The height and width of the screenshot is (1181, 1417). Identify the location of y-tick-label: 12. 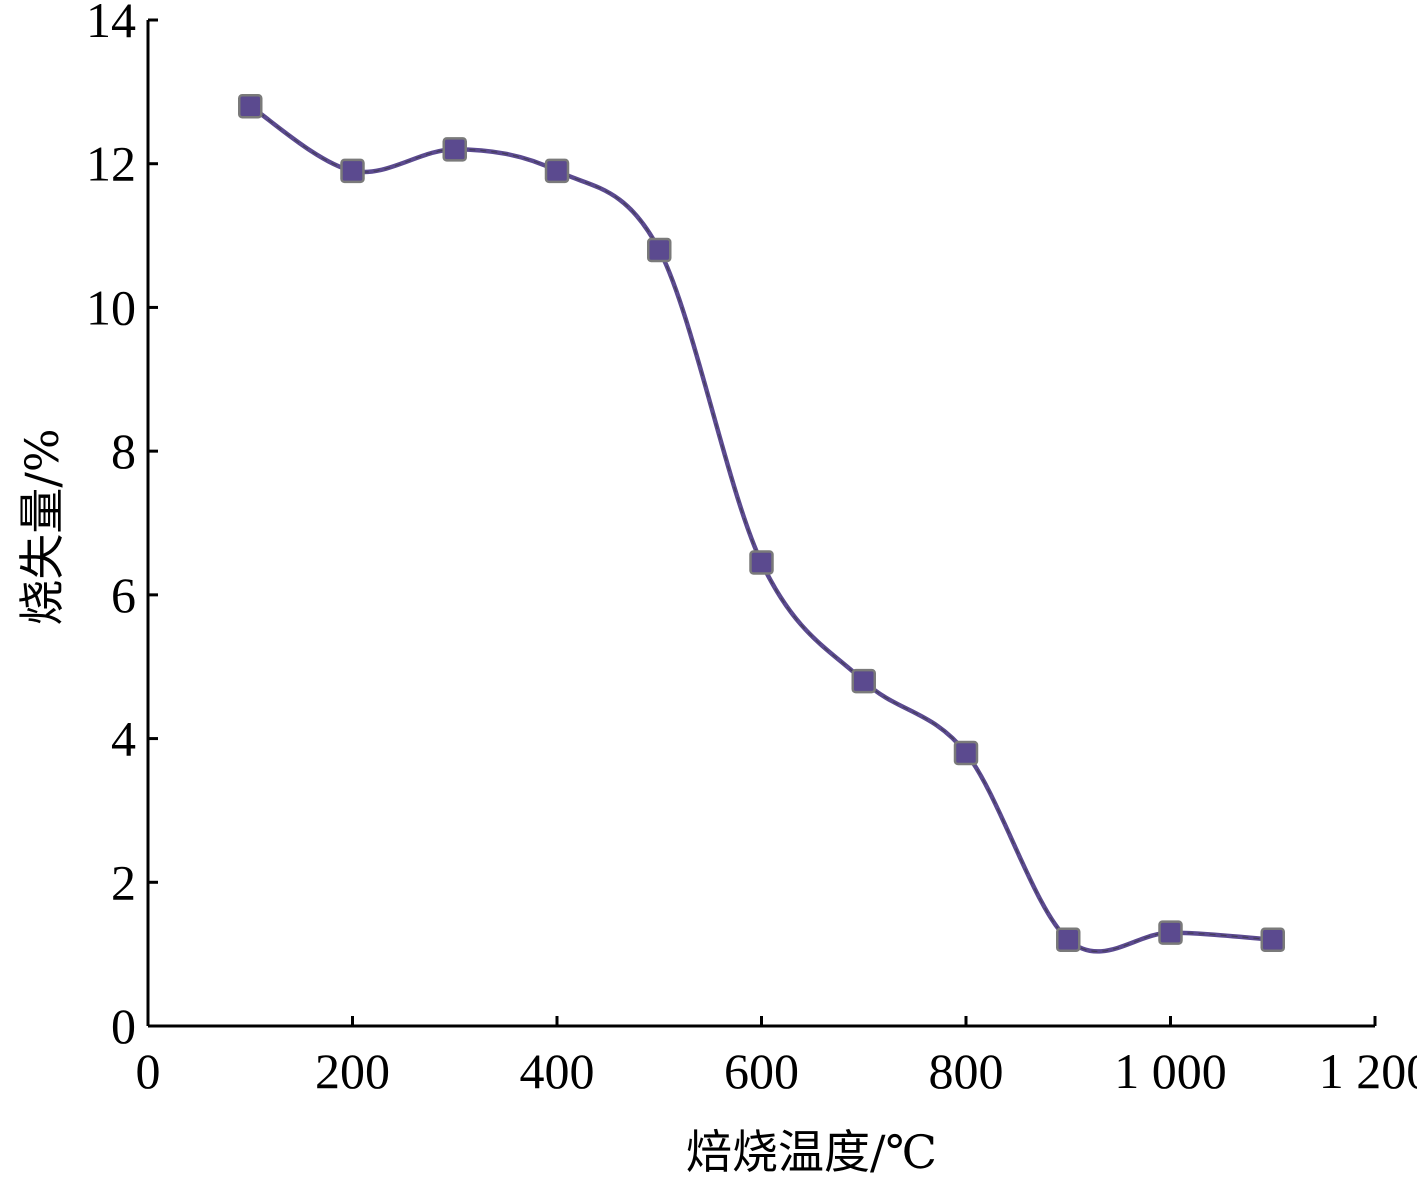
(111, 164).